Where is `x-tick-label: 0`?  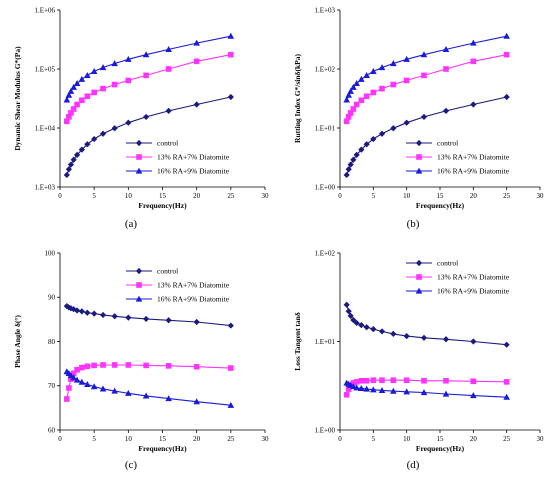
x-tick-label: 0 is located at coordinates (340, 196).